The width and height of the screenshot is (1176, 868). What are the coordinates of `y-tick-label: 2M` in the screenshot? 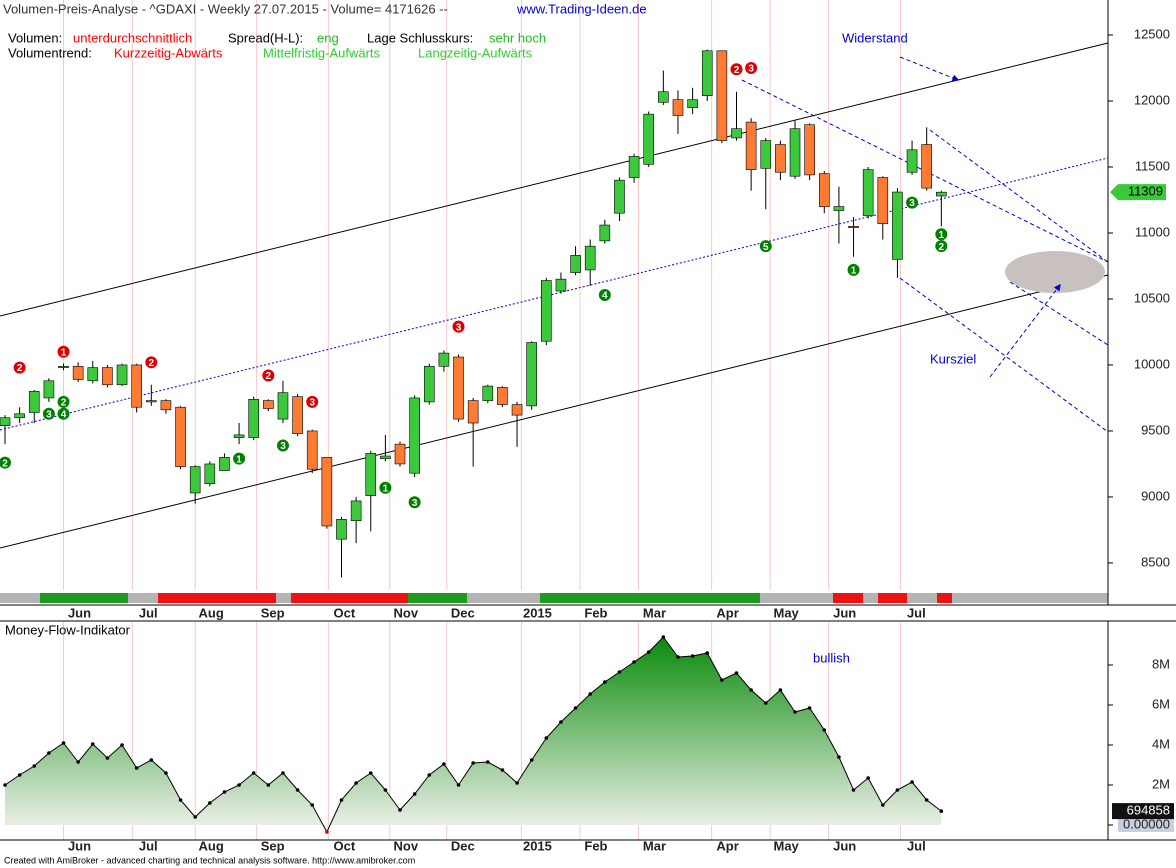 It's located at (1161, 783).